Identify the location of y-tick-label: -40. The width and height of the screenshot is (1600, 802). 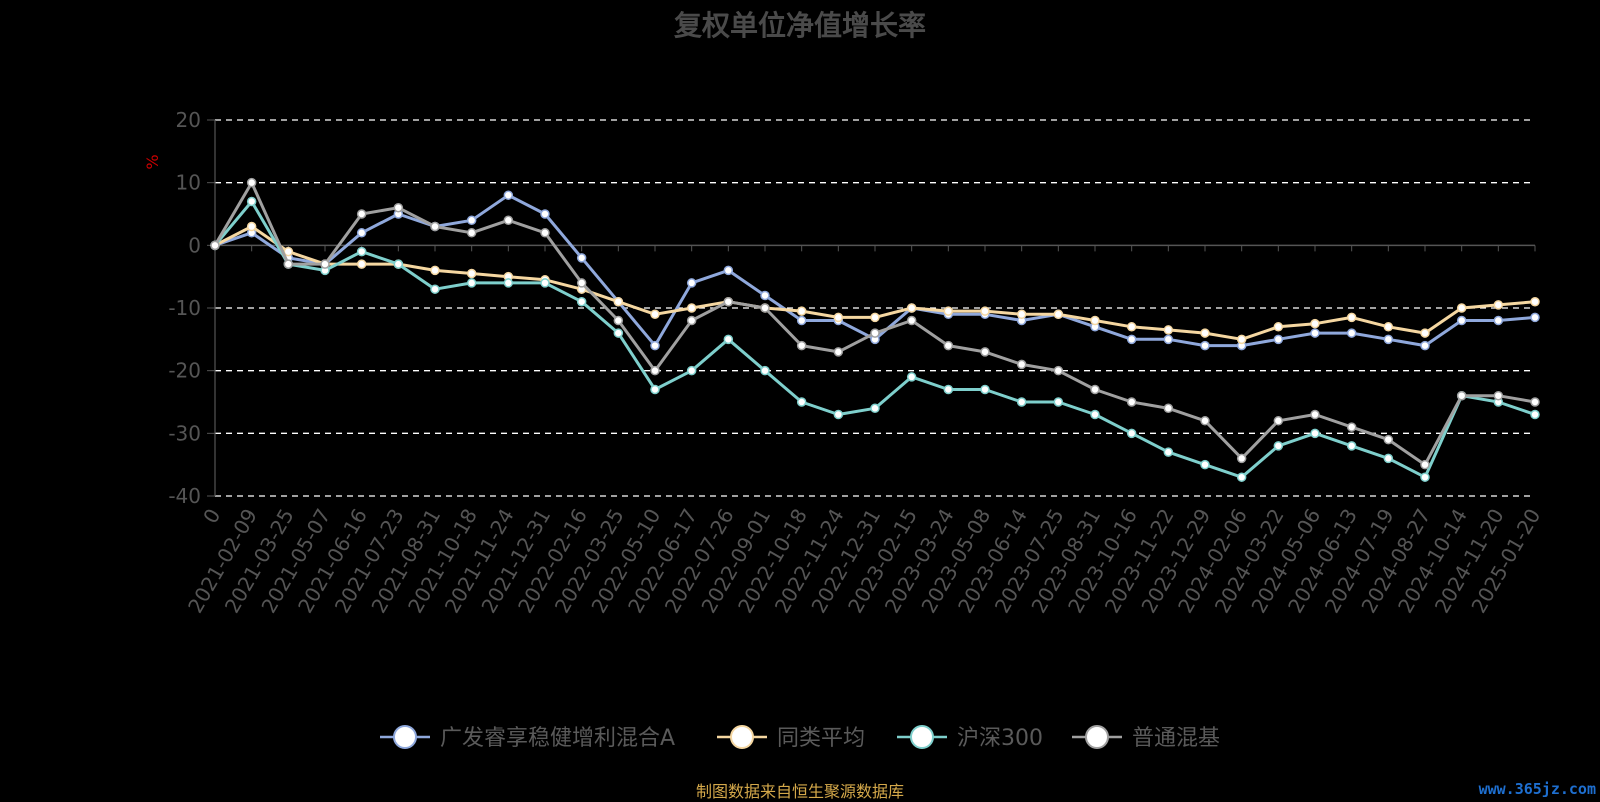
(184, 496).